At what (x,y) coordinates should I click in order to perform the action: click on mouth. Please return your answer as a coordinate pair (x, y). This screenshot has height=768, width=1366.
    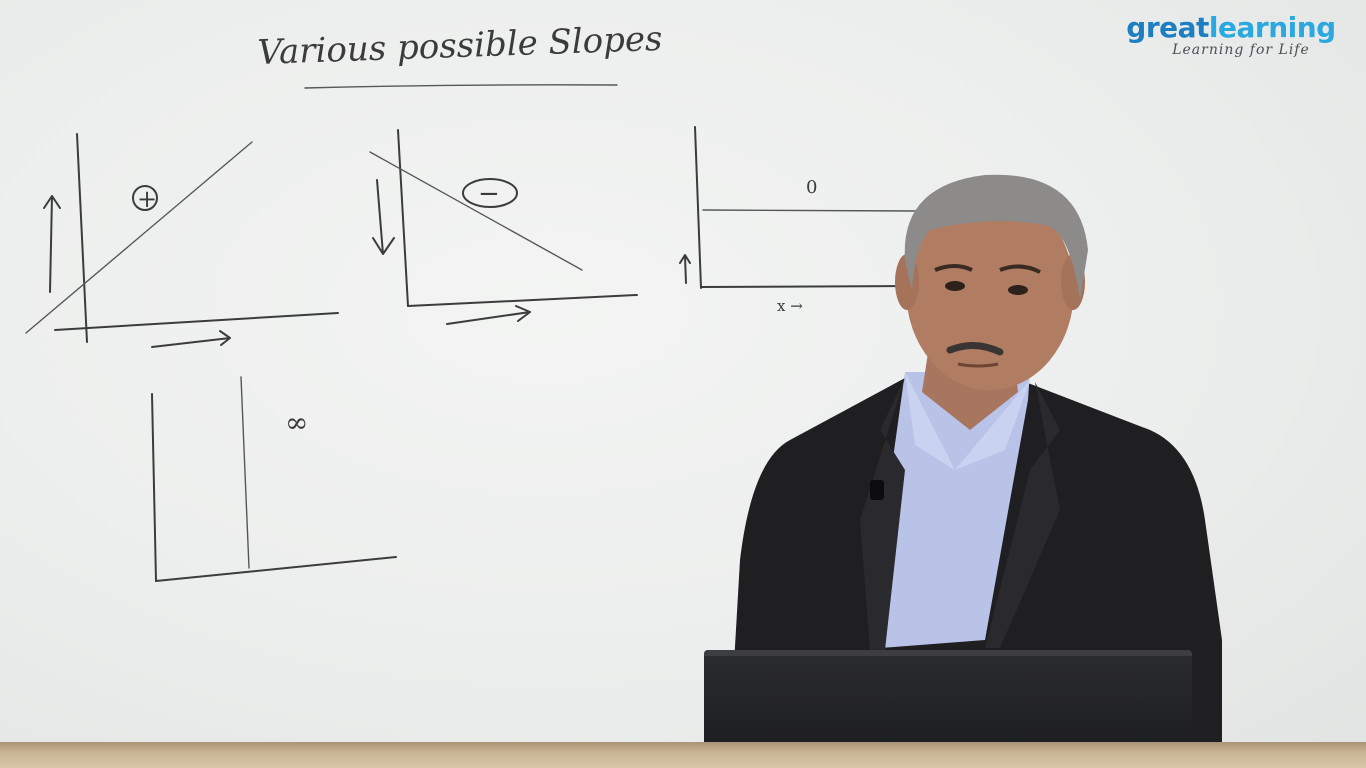
    Looking at the image, I should click on (978, 365).